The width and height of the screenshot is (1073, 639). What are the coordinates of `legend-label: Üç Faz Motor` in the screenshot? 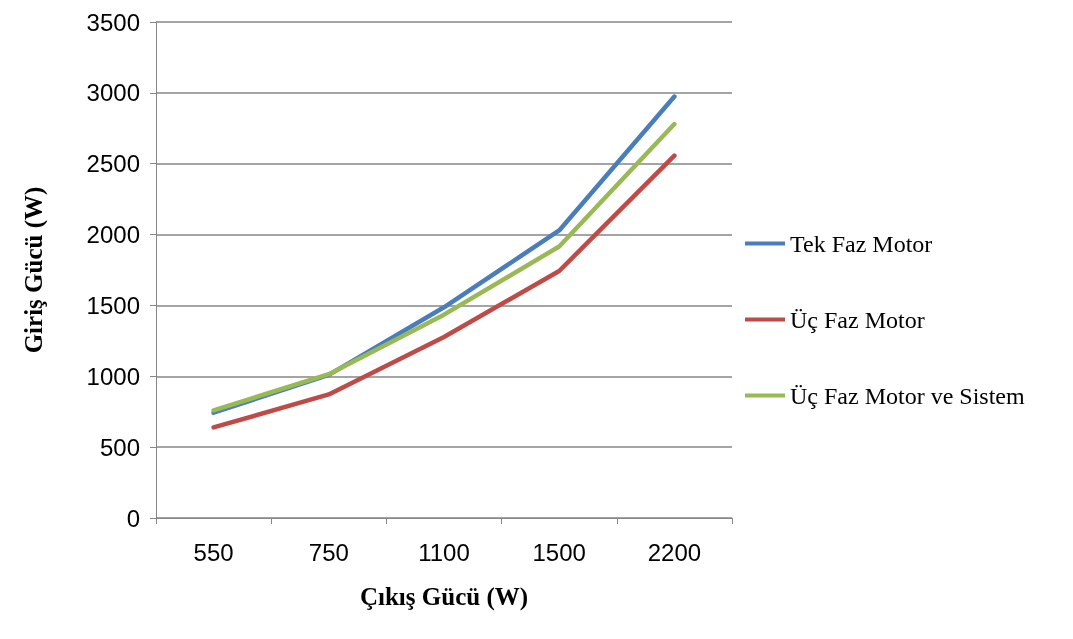 It's located at (857, 319).